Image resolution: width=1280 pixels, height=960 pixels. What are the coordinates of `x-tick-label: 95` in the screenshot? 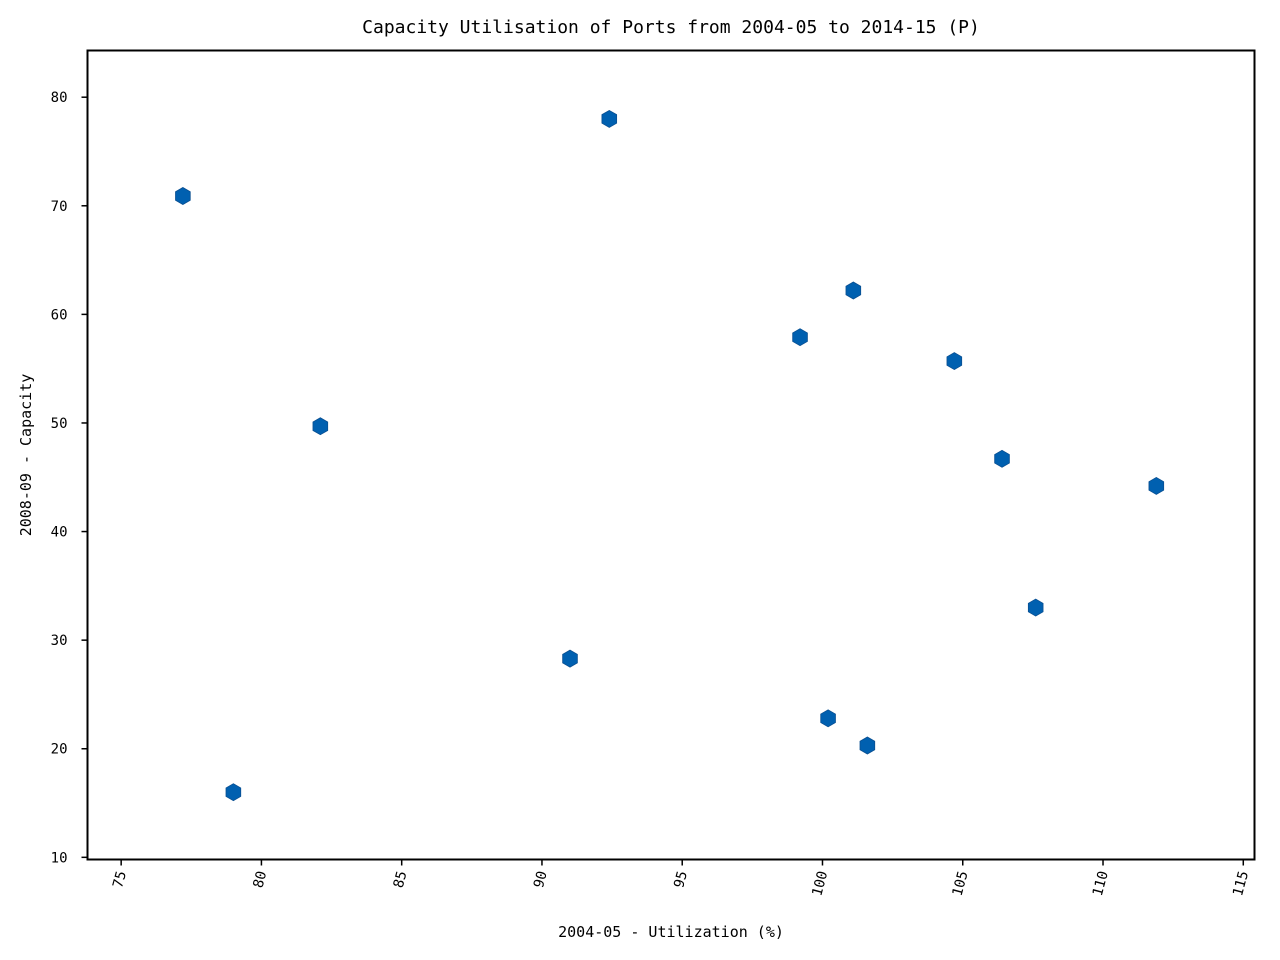 It's located at (681, 879).